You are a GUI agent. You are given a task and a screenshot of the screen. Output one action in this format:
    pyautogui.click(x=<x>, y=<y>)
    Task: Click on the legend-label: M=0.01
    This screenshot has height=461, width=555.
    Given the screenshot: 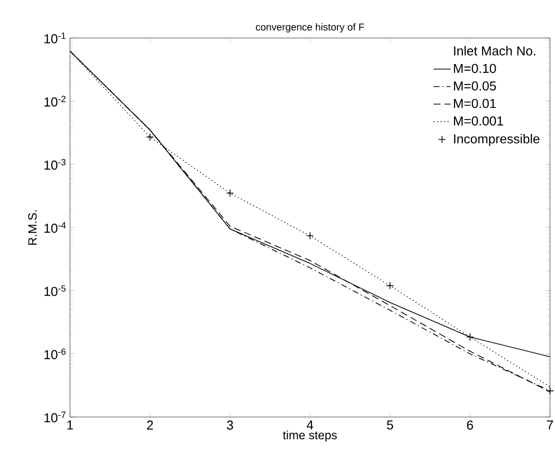 What is the action you would take?
    pyautogui.click(x=475, y=103)
    